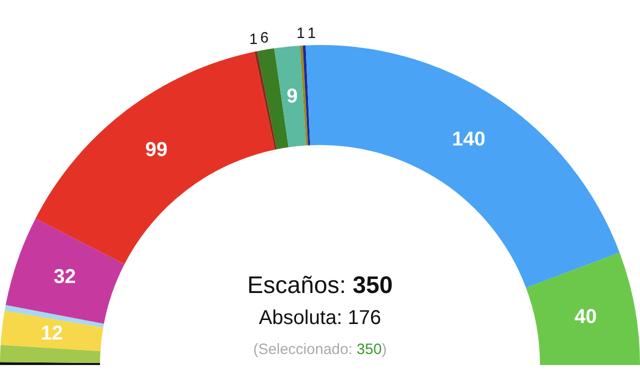 The image size is (640, 384). I want to click on data-label: 40, so click(585, 317).